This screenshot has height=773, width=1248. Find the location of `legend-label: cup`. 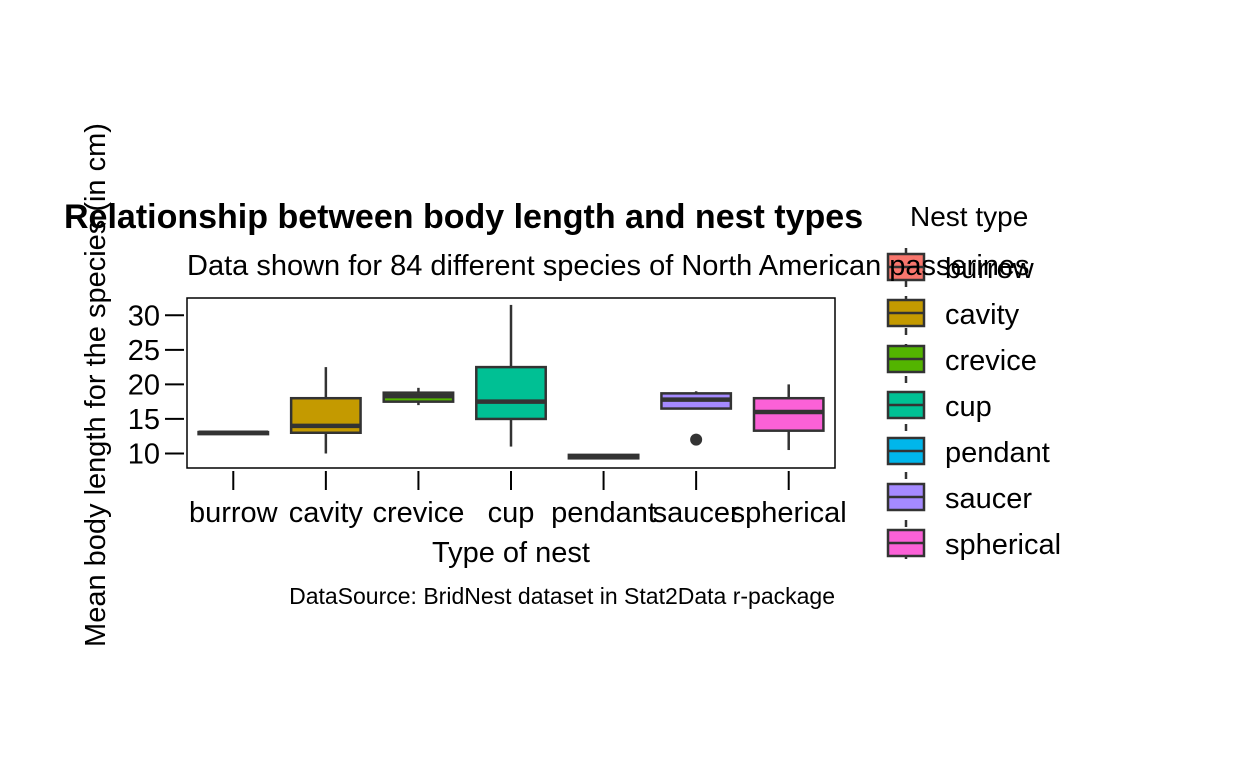

legend-label: cup is located at coordinates (968, 407).